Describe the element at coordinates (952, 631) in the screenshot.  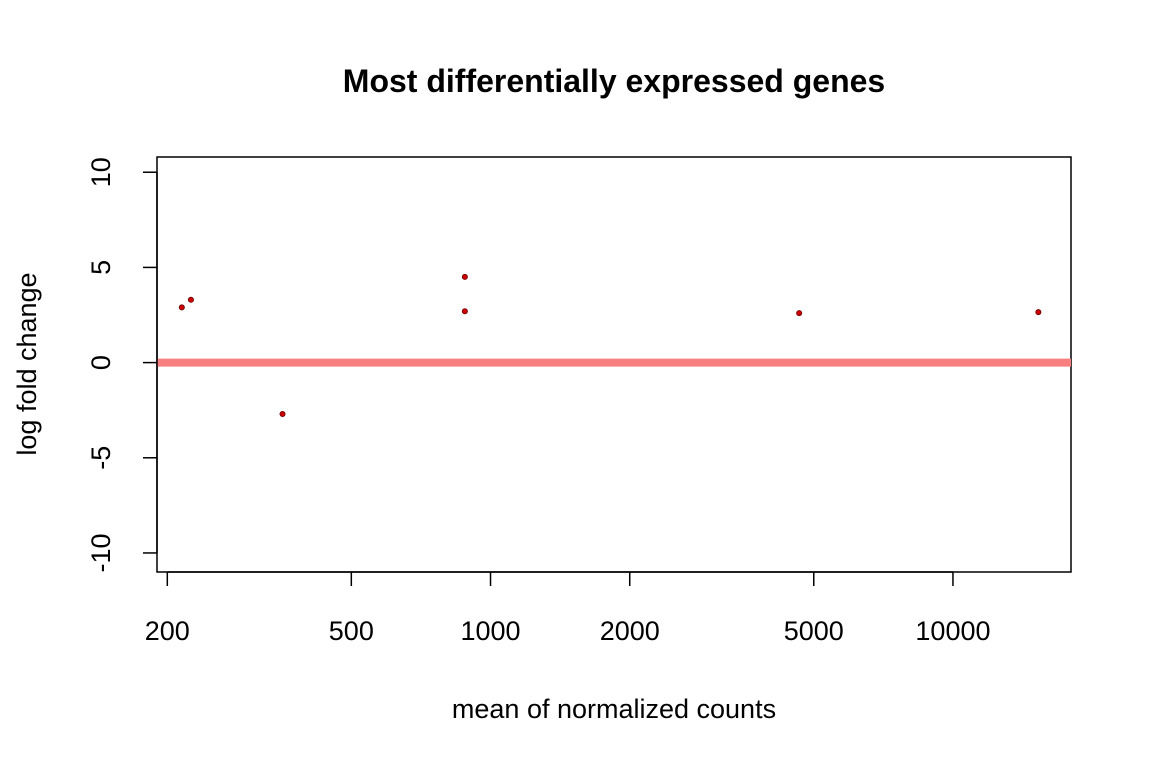
I see `x-tick-label-5: 10000` at that location.